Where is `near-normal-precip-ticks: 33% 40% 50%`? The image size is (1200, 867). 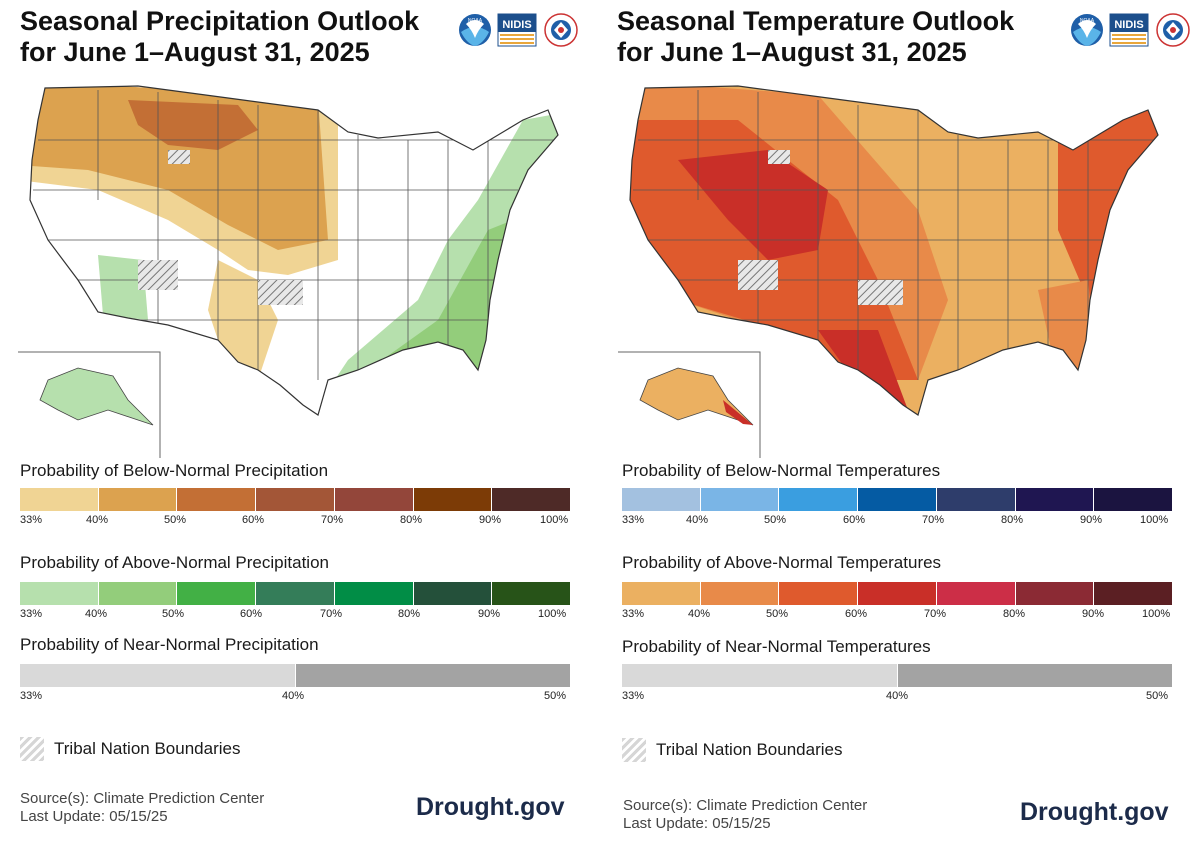
near-normal-precip-ticks: 33% 40% 50% is located at coordinates (296, 697).